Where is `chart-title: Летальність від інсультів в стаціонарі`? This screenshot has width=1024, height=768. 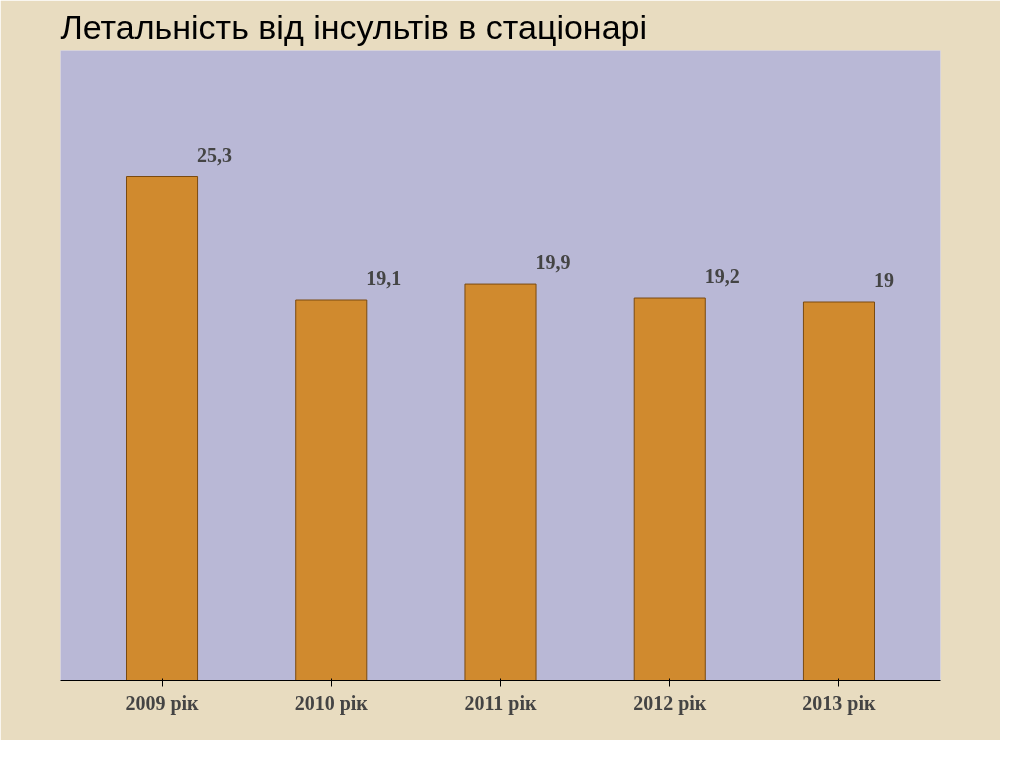
chart-title: Летальність від інсультів в стаціонарі is located at coordinates (354, 26).